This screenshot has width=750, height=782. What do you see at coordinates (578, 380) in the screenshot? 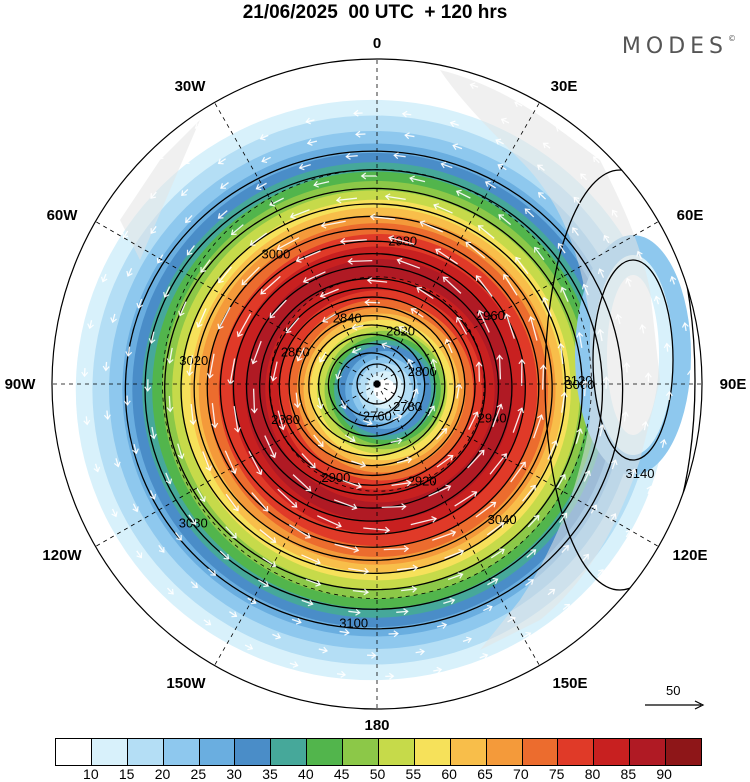
I see `contour-label: 3120` at bounding box center [578, 380].